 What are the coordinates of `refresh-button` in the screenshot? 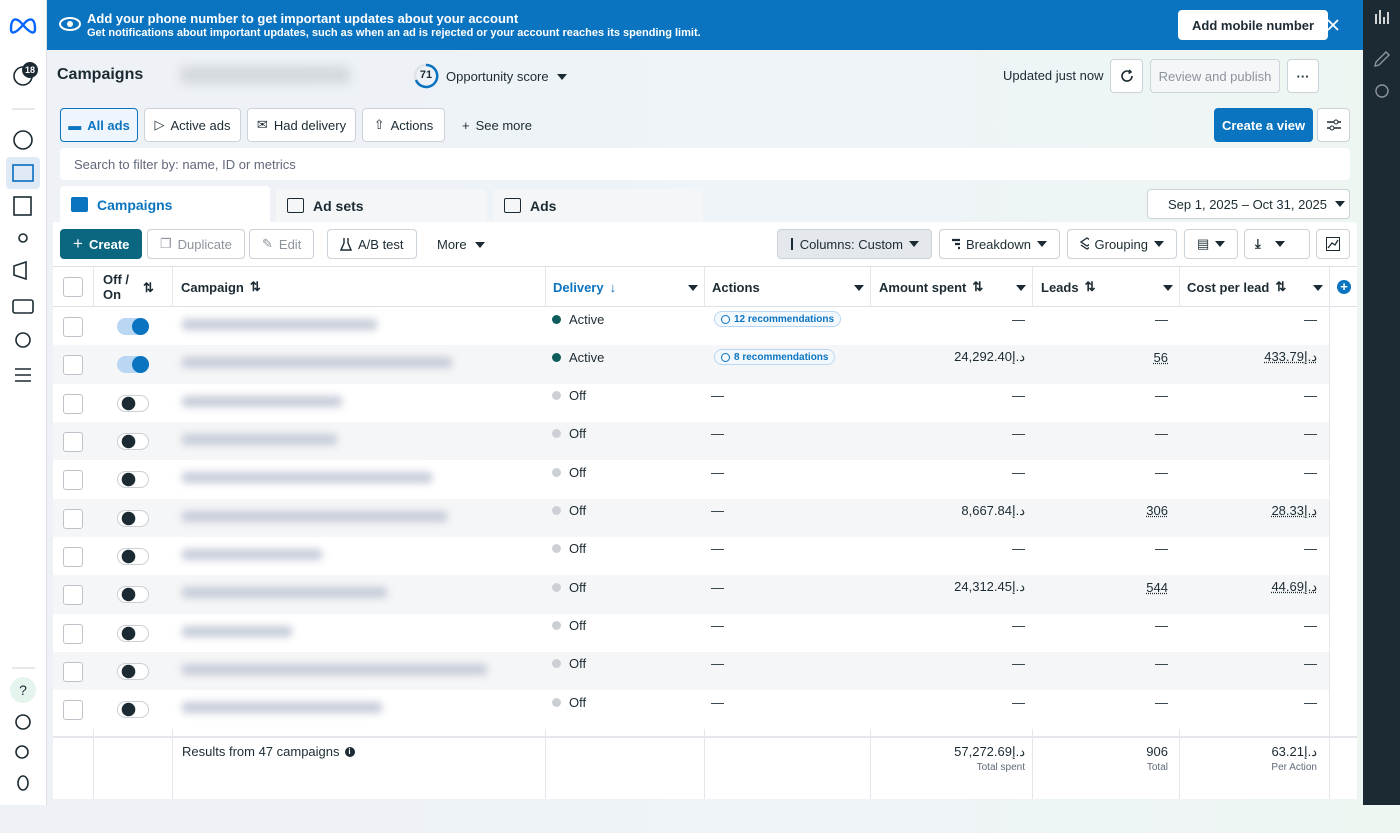 It's located at (1126, 76).